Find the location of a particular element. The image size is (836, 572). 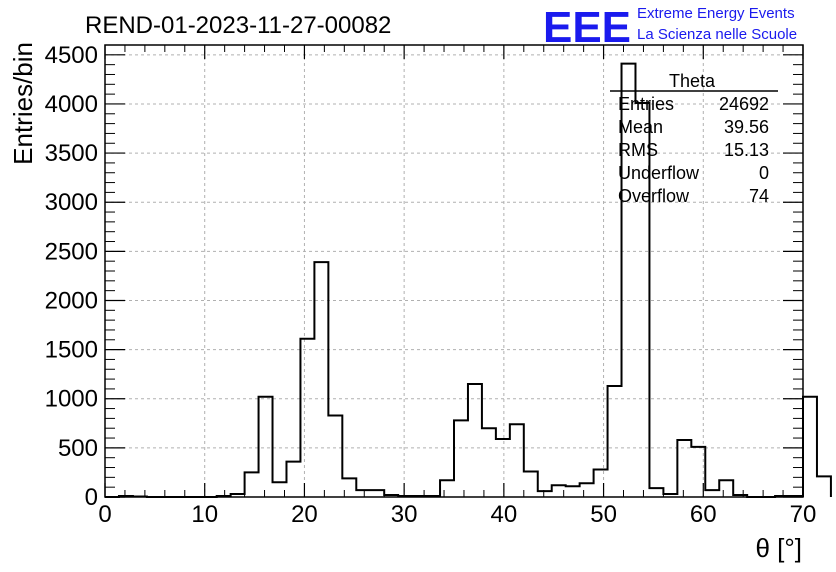

x-axis-title: θ [°] is located at coordinates (778, 548).